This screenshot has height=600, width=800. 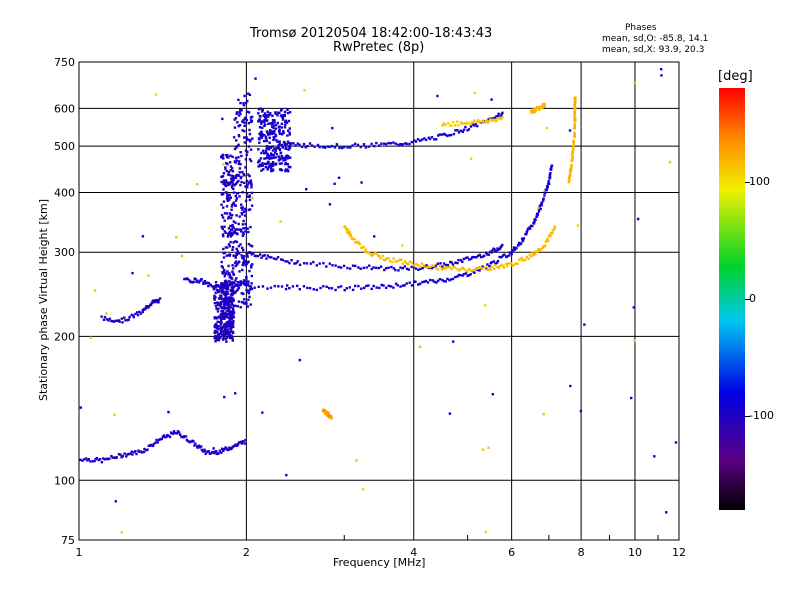 What do you see at coordinates (752, 298) in the screenshot?
I see `colorbar-tick-label: 0` at bounding box center [752, 298].